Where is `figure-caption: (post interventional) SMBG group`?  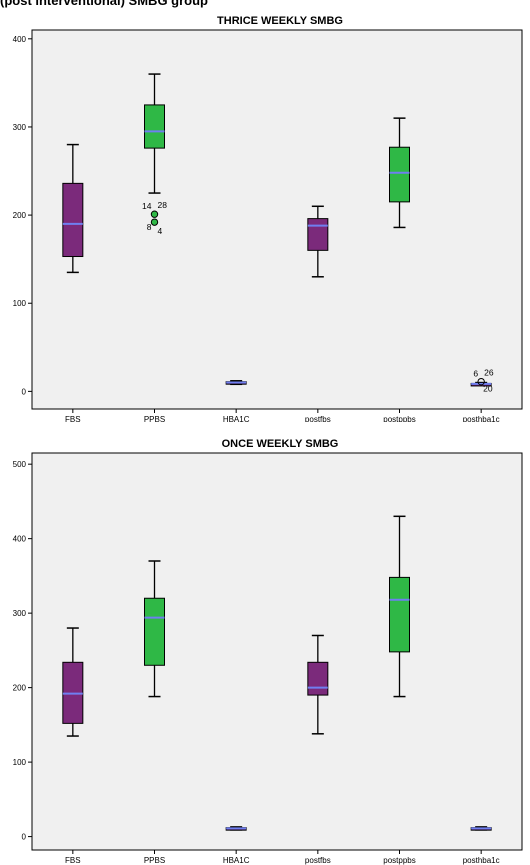
figure-caption: (post interventional) SMBG group is located at coordinates (104, 4).